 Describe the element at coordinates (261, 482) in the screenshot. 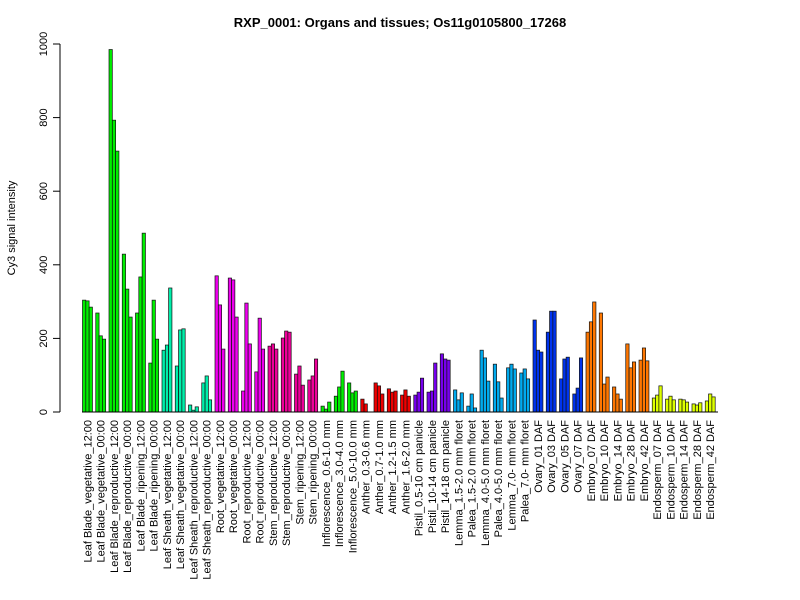

I see `x-tick-label: Root_reproductive_00:00` at that location.